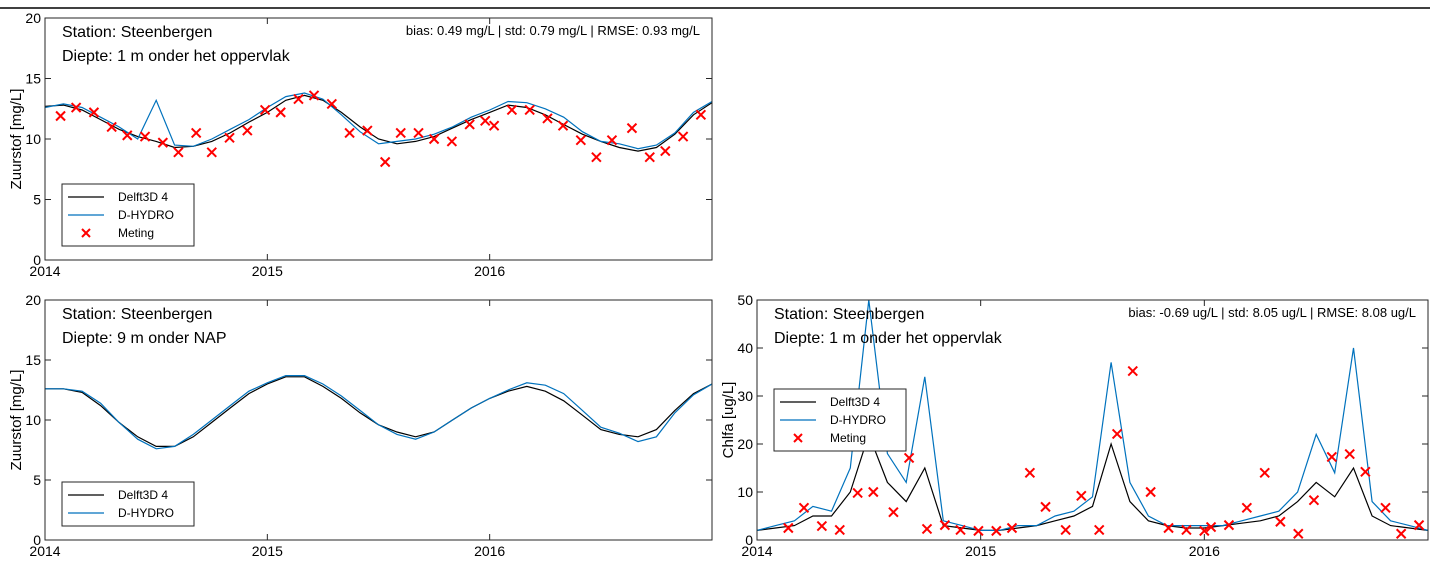  I want to click on legend: Delft3D 4 D-HYDRO, so click(128, 504).